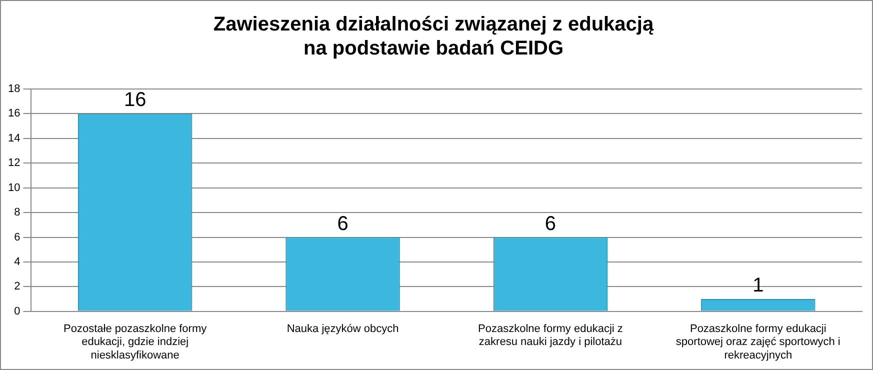 The width and height of the screenshot is (873, 370). Describe the element at coordinates (342, 329) in the screenshot. I see `x-tick-label: Nauka języków obcych` at that location.